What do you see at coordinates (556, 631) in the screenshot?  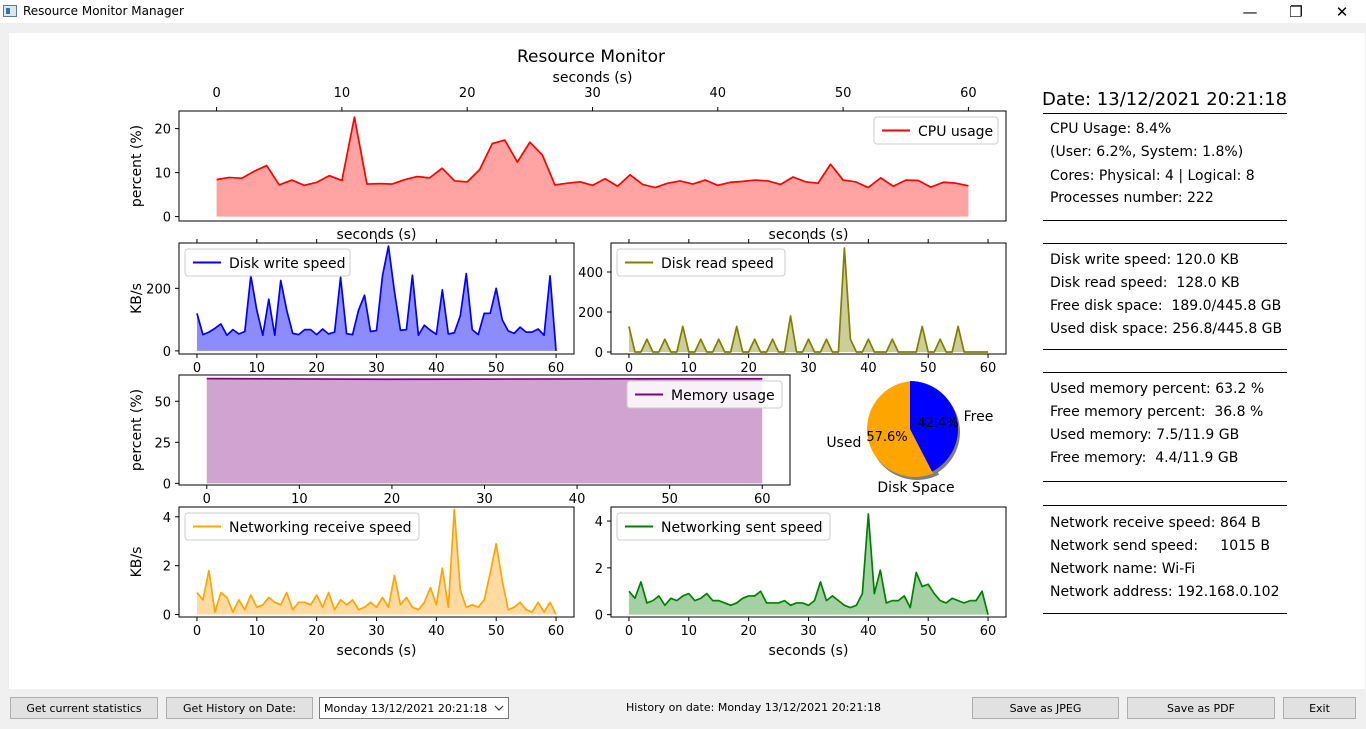 I see `net_recv-xtick-label: 60` at bounding box center [556, 631].